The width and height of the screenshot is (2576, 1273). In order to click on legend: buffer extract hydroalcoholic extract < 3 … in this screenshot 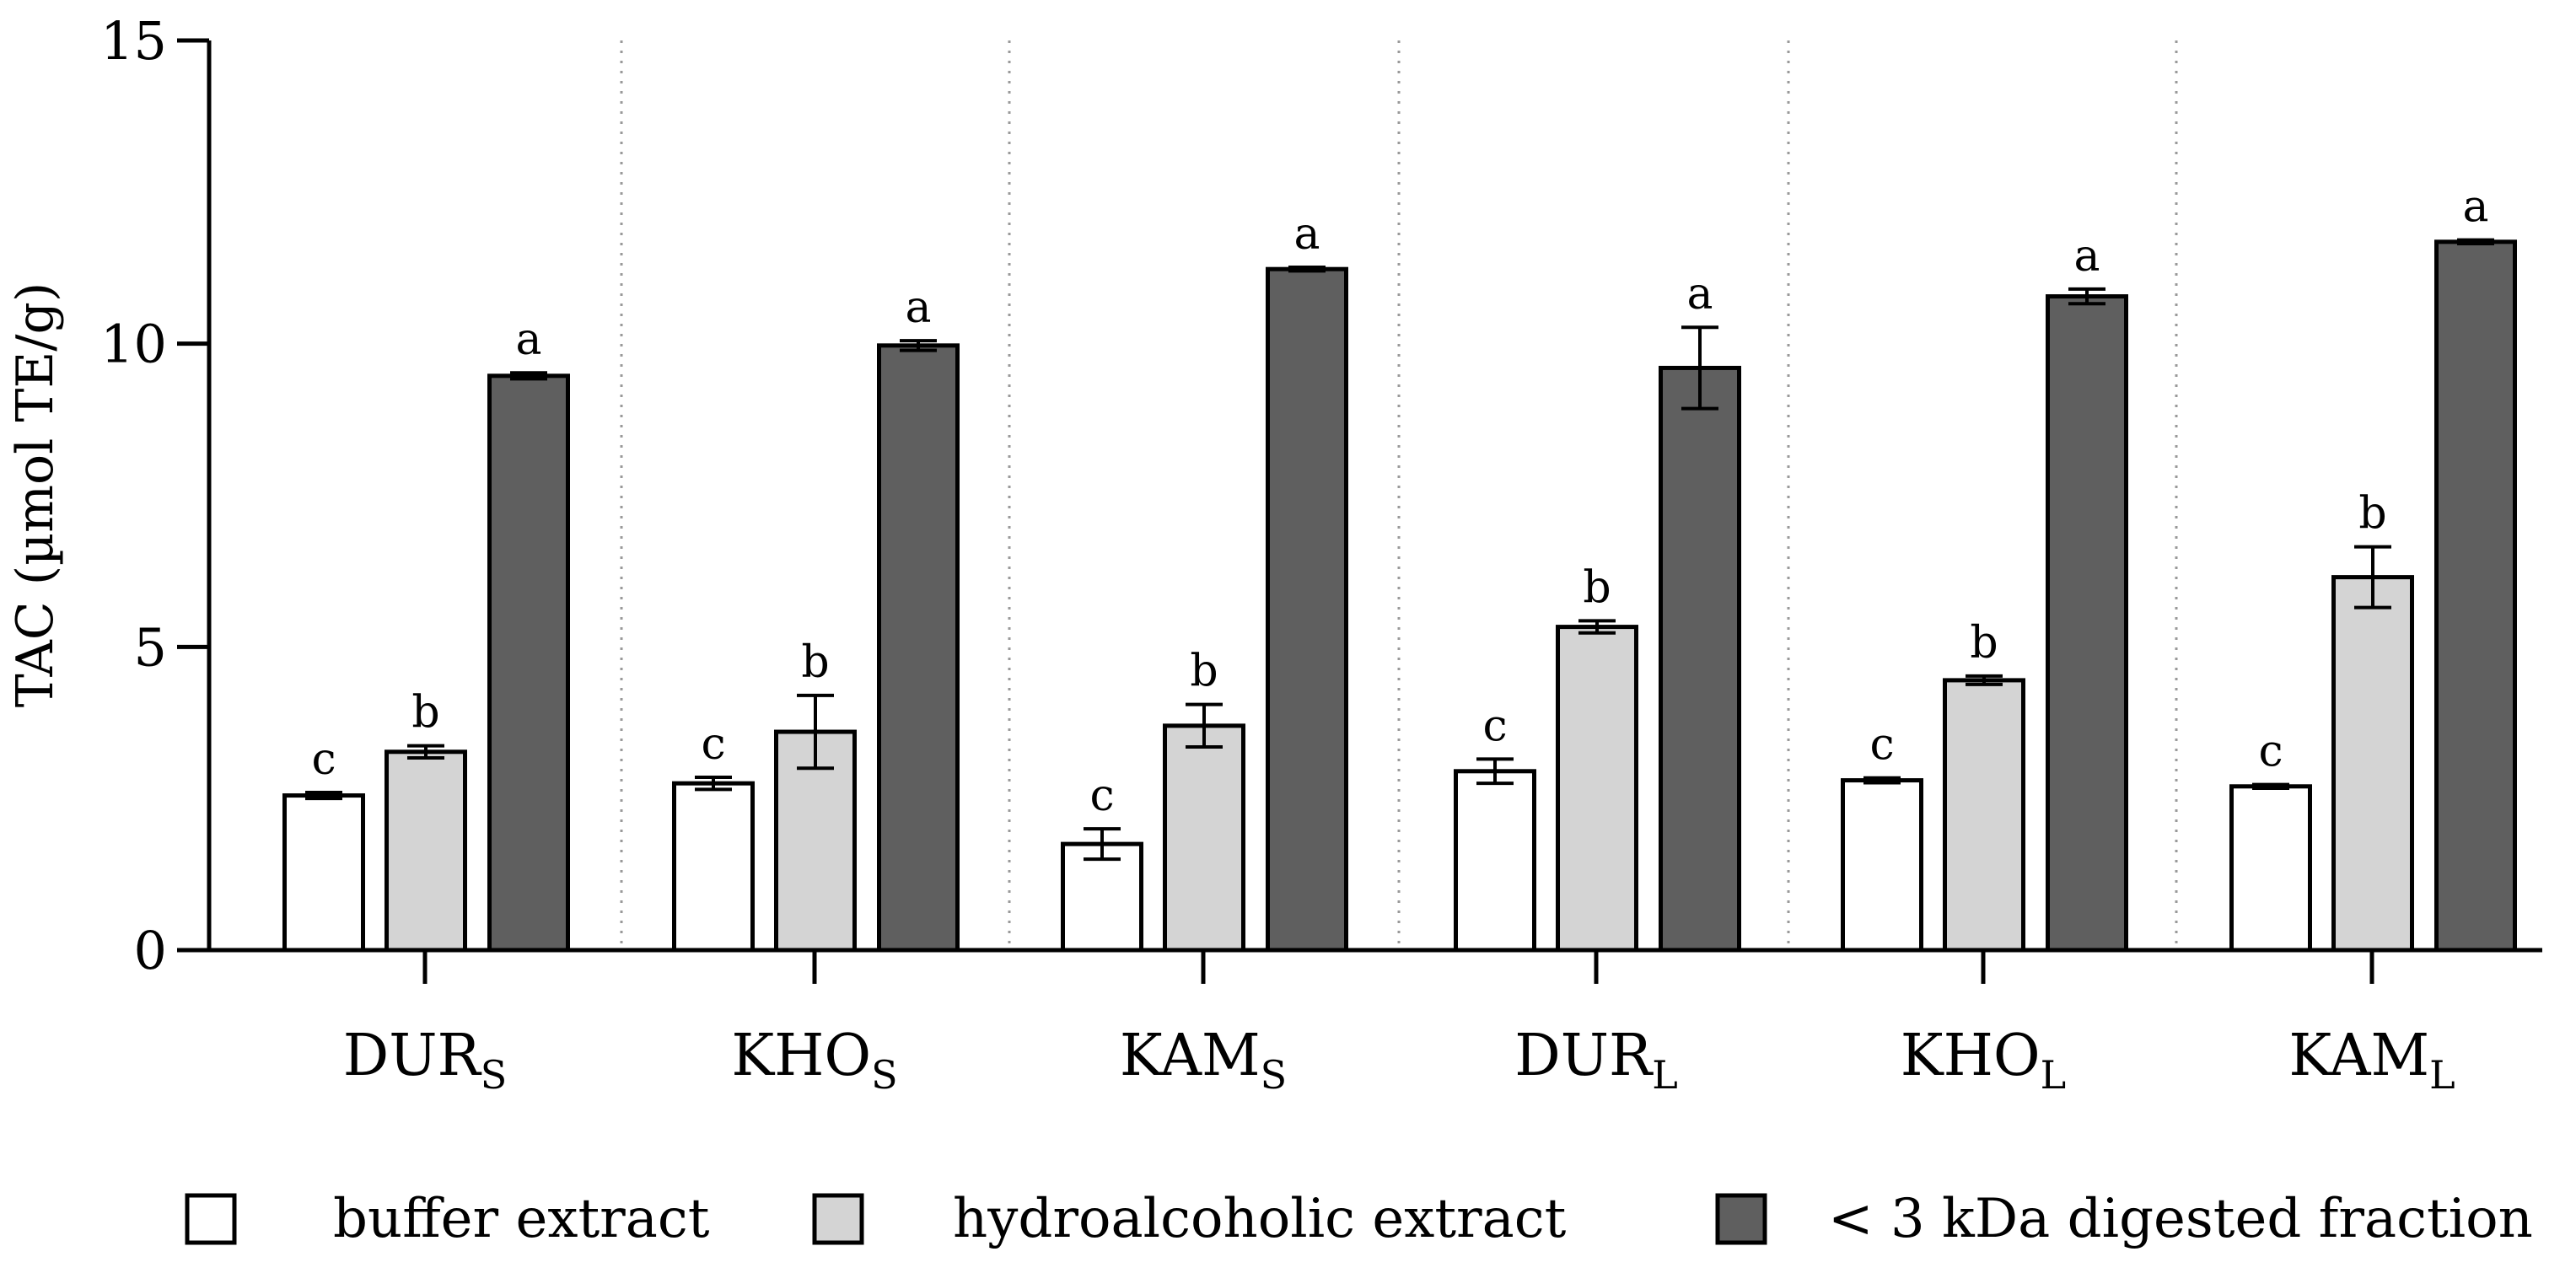, I will do `click(1359, 1219)`.